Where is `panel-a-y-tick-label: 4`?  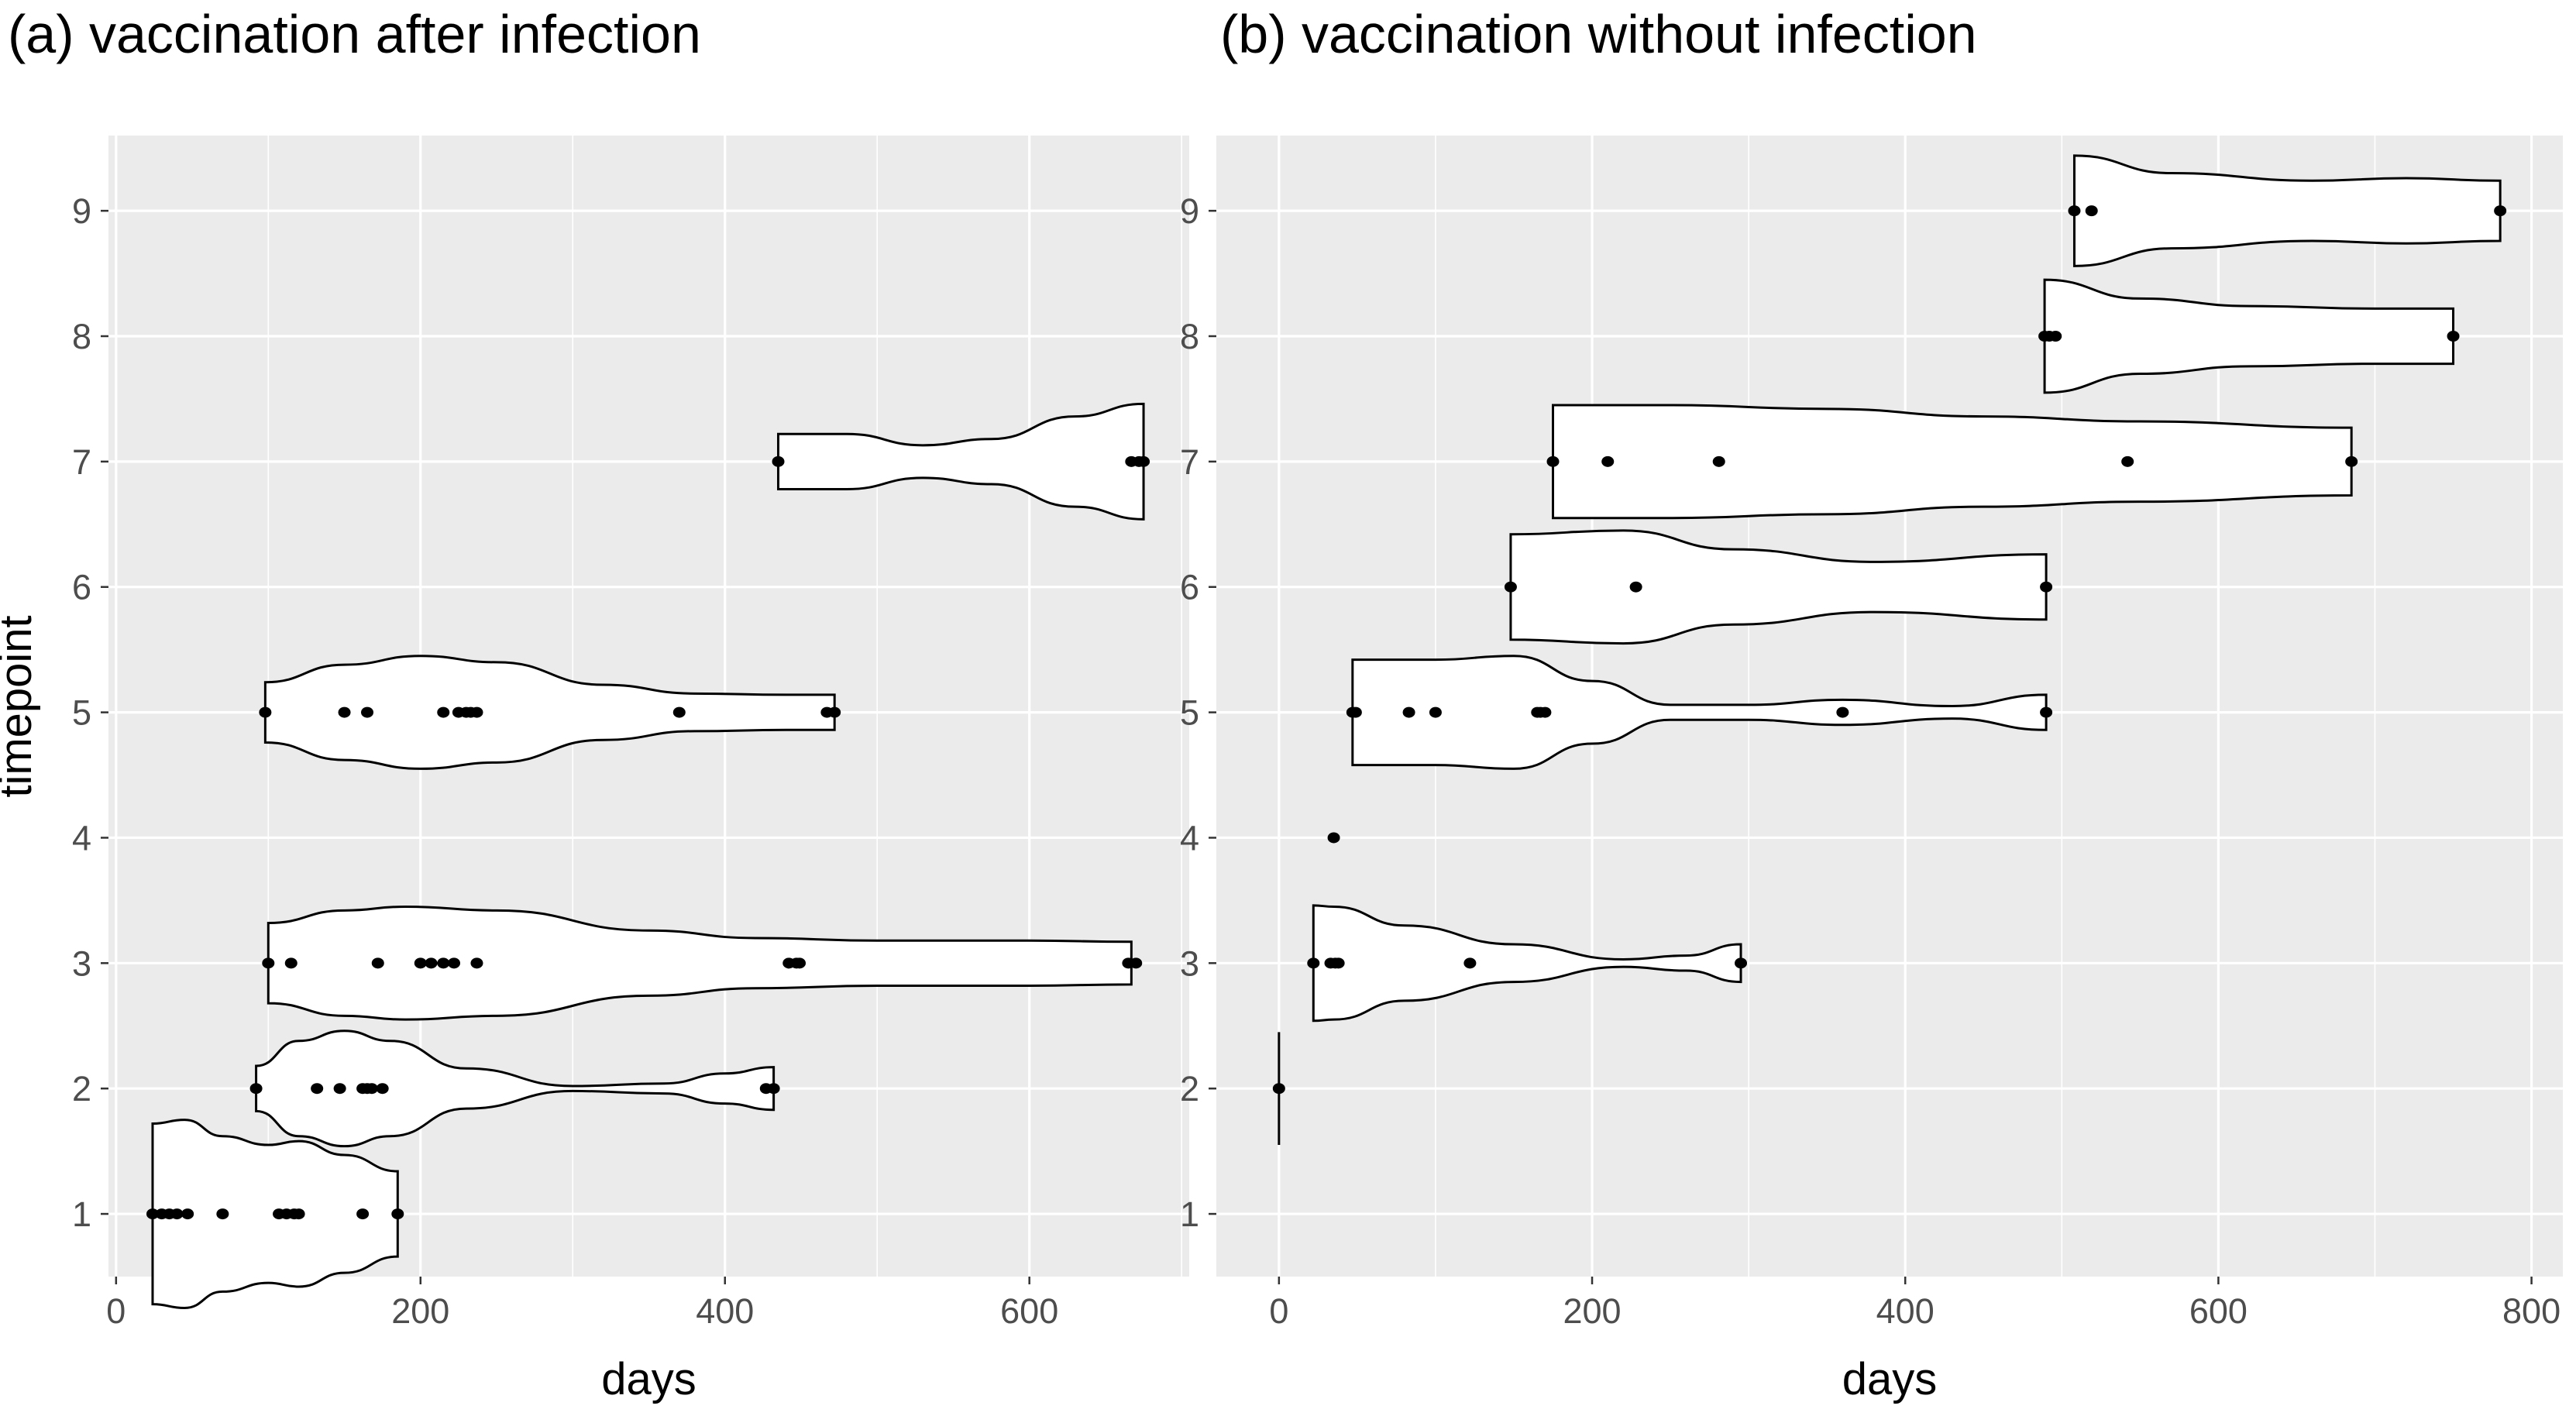 panel-a-y-tick-label: 4 is located at coordinates (81, 838).